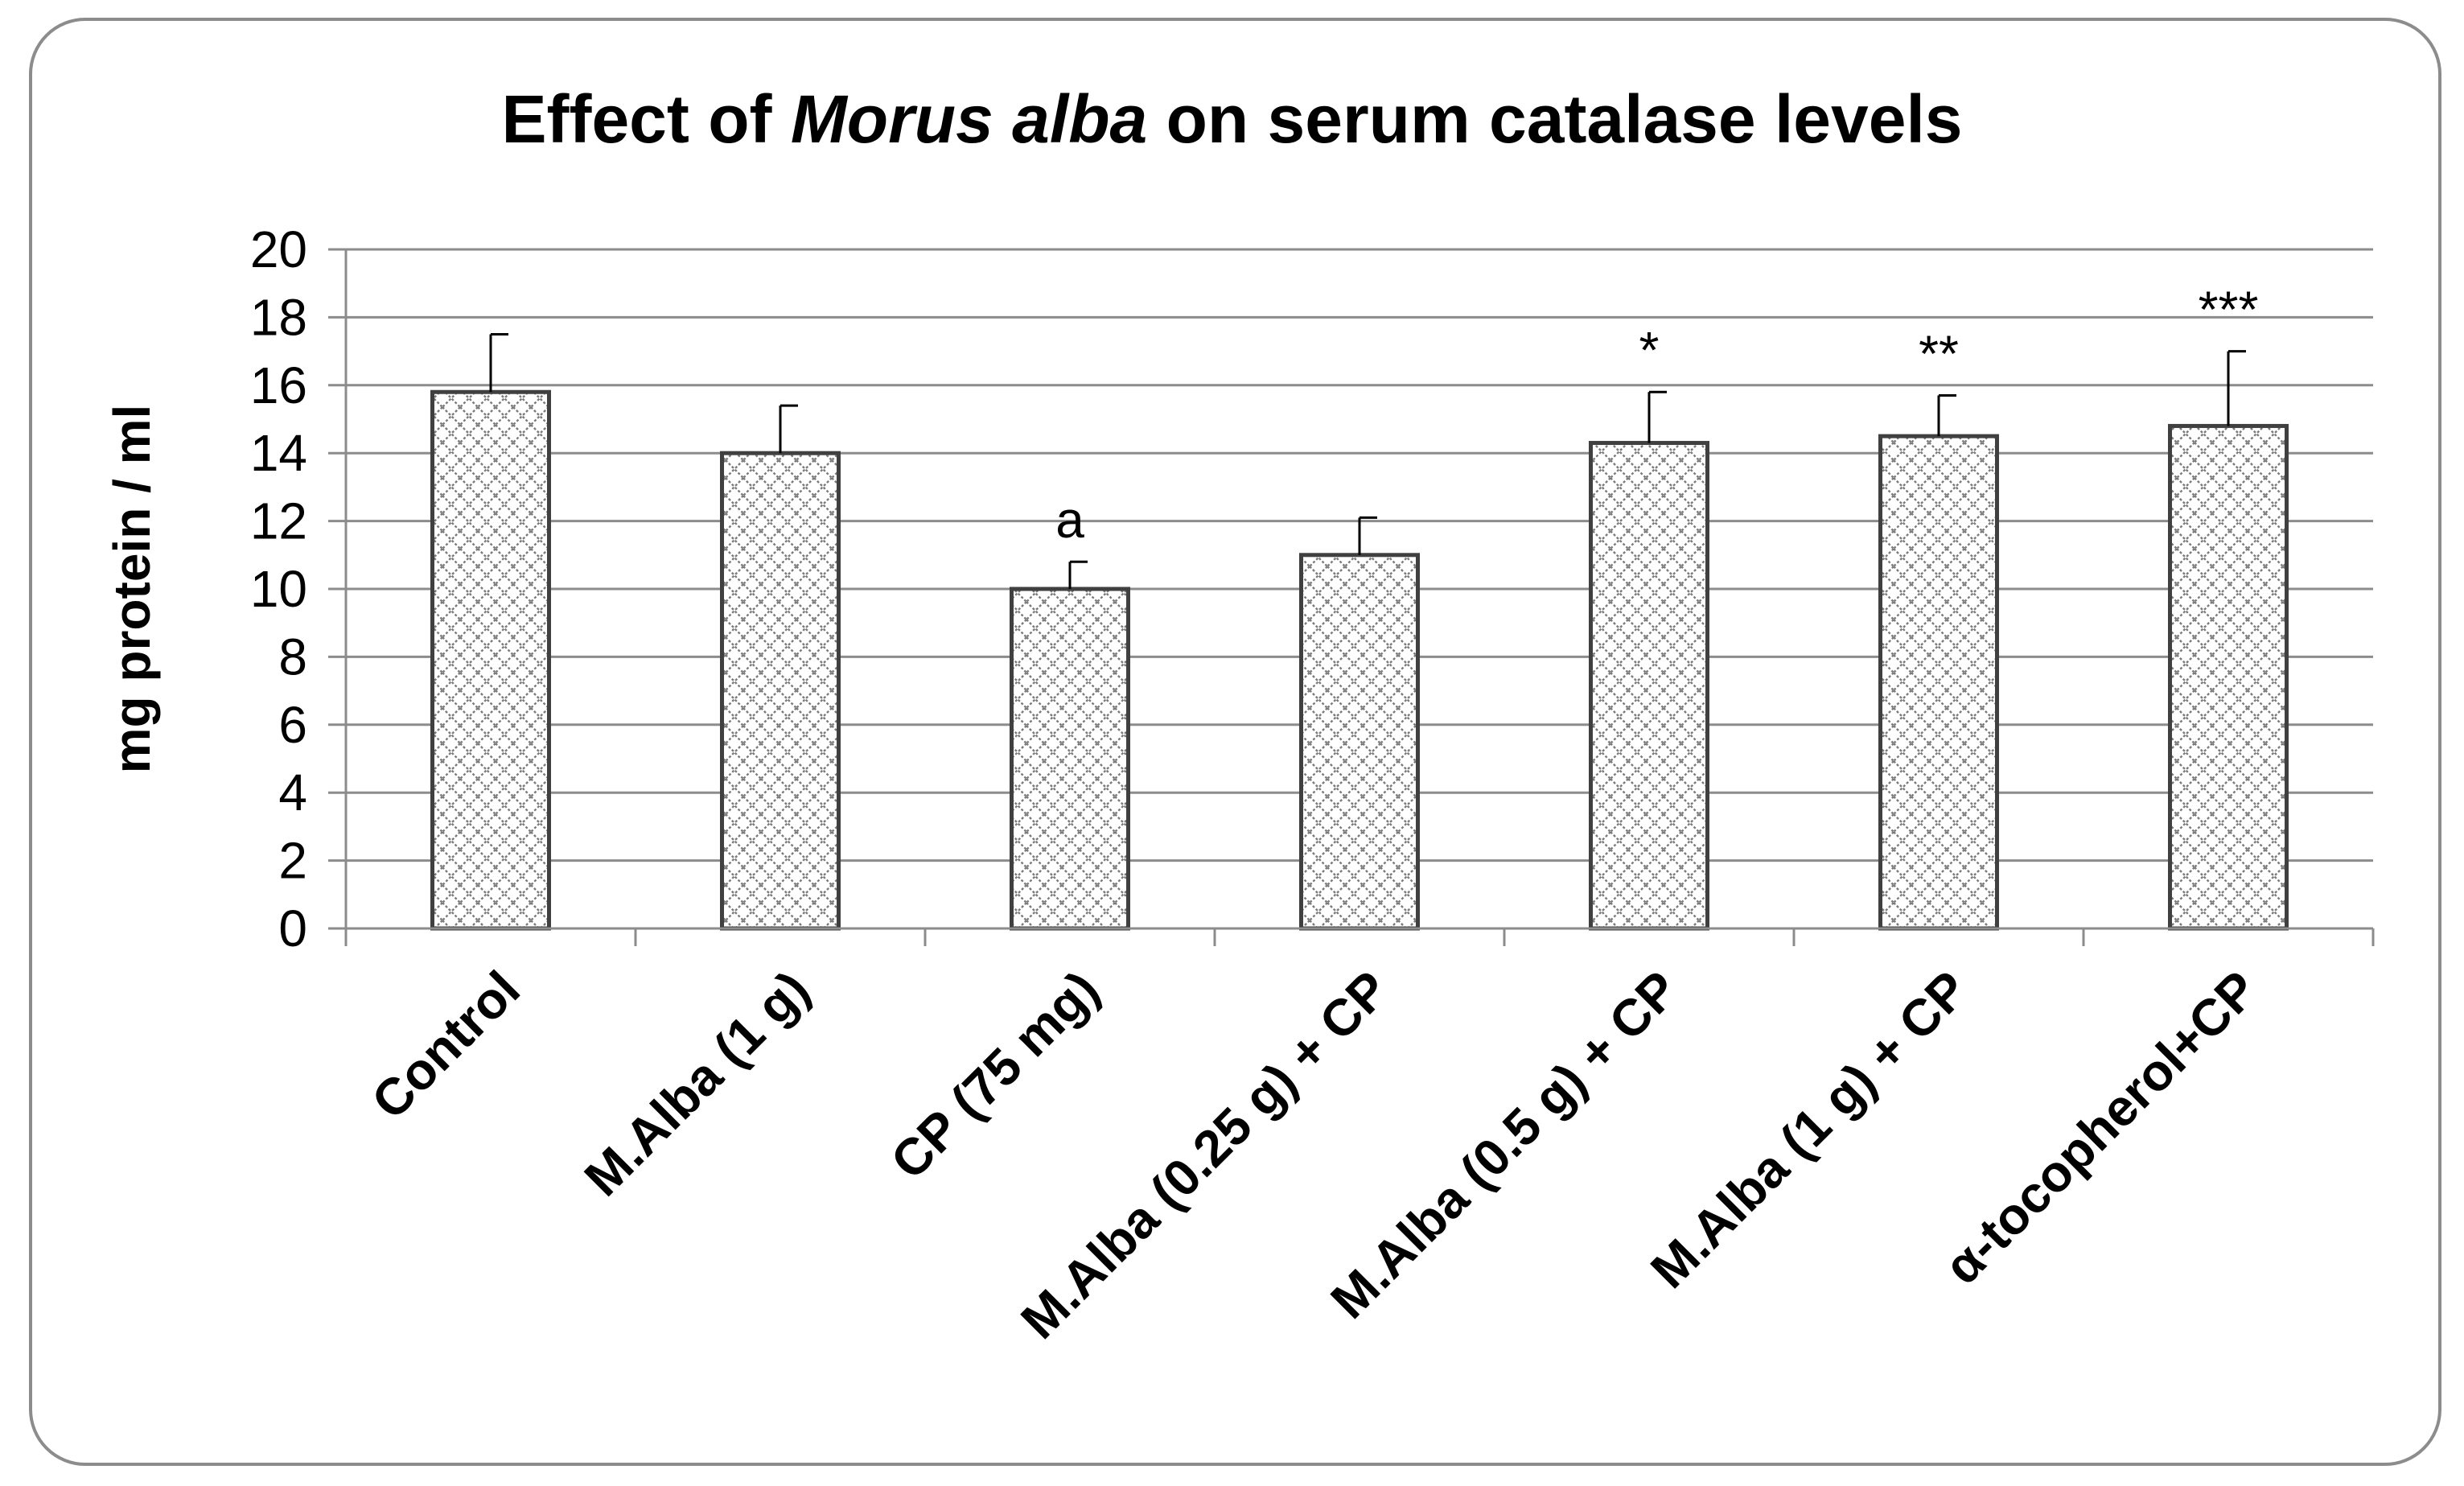 Image resolution: width=2464 pixels, height=1486 pixels. I want to click on category-label: α-tocopherol+CP, so click(2101, 1127).